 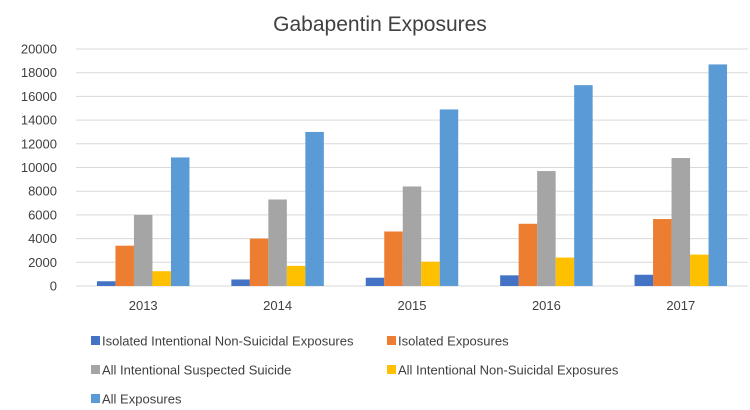 I want to click on x-tick-label: 2014, so click(x=277, y=305).